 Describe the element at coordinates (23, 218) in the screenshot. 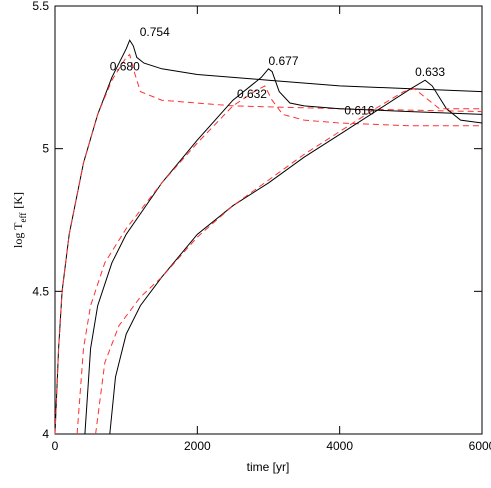

I see `y-label-sub: eff` at that location.